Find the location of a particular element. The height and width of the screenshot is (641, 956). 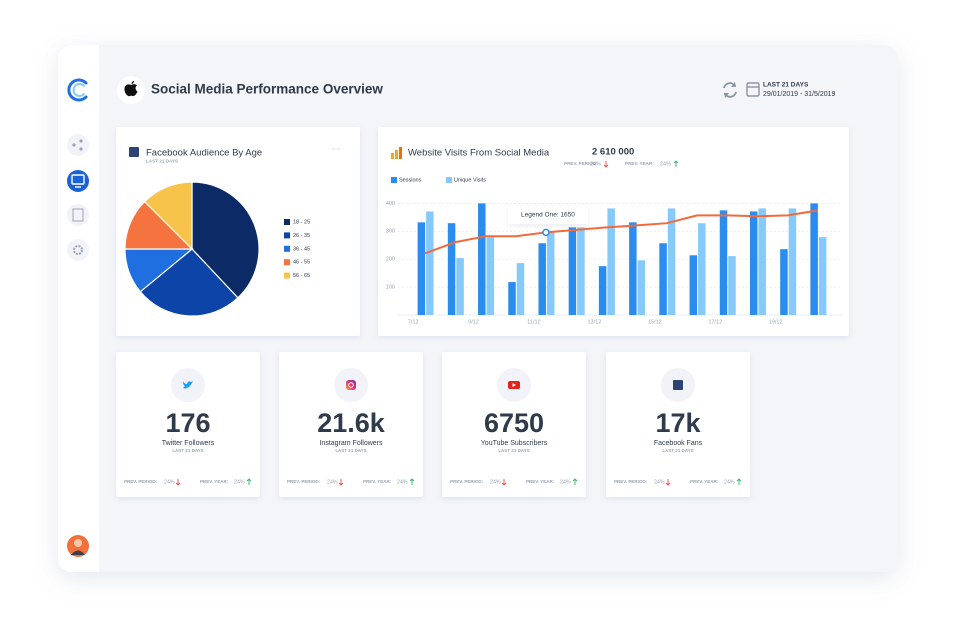

legend-label: Sessions is located at coordinates (410, 180).